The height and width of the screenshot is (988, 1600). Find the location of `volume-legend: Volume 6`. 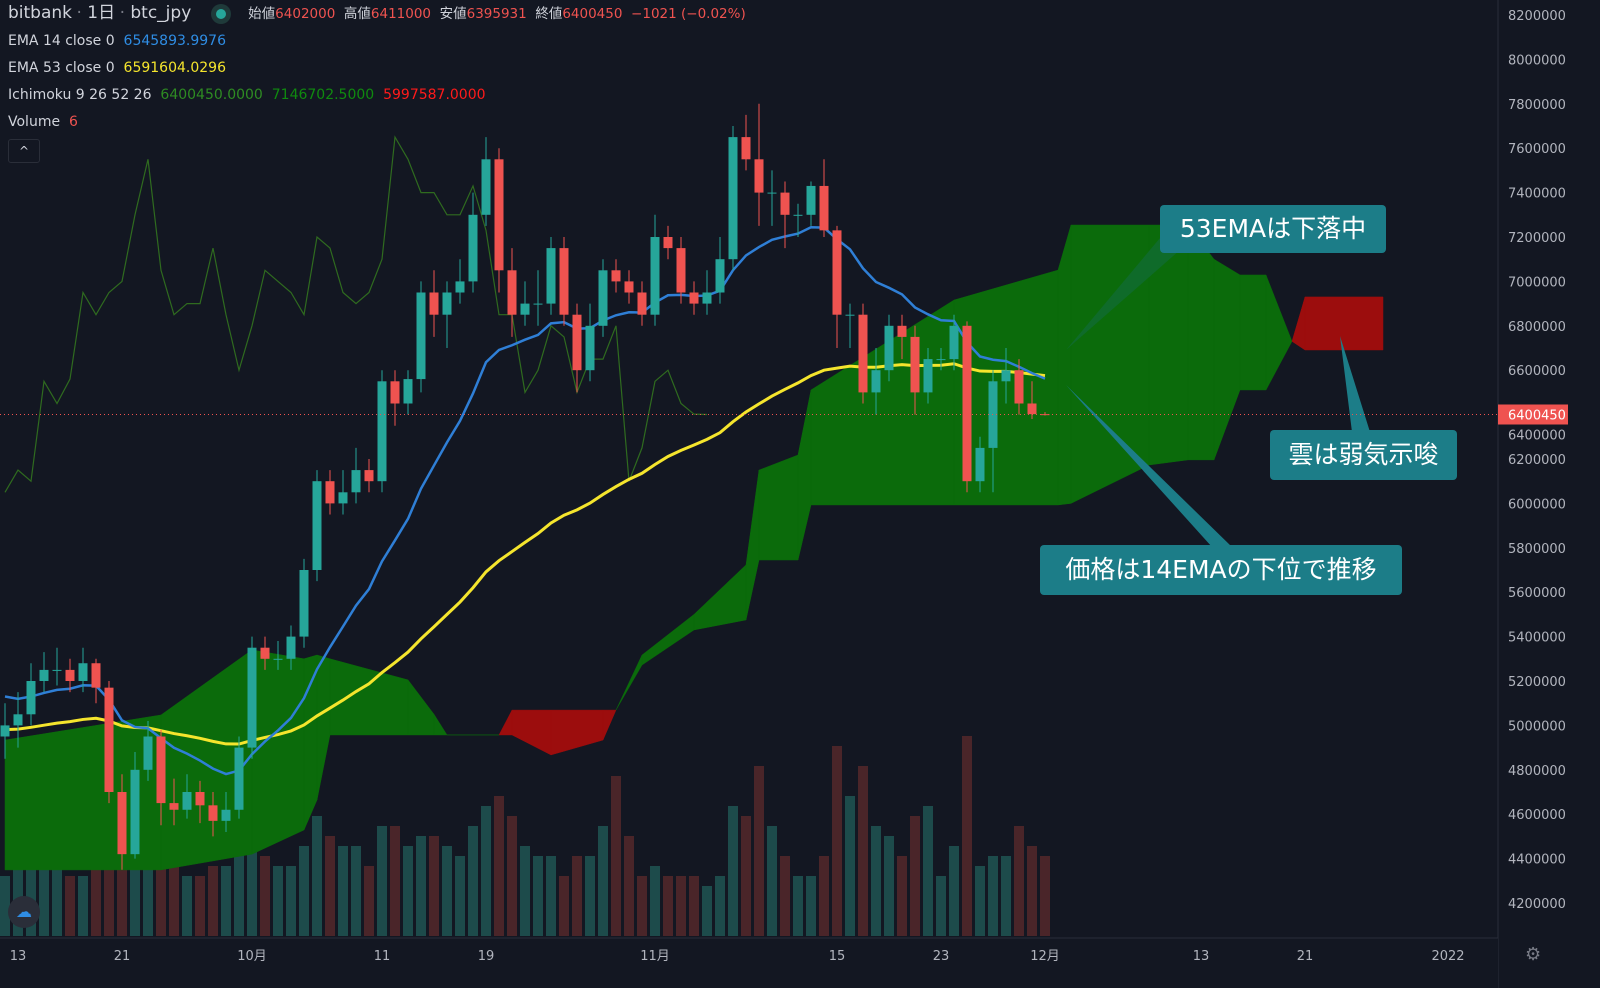

volume-legend: Volume 6 is located at coordinates (43, 122).